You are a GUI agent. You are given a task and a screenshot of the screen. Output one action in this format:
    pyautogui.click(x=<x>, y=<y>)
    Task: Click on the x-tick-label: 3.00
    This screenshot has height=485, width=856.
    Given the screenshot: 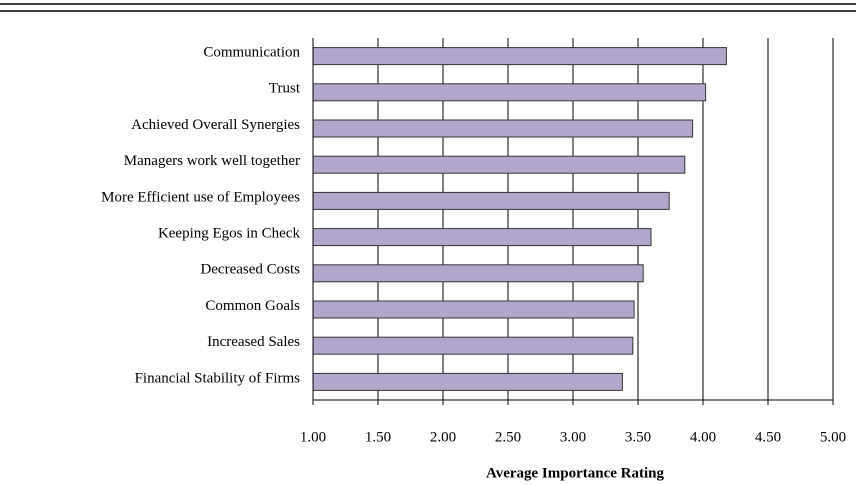 What is the action you would take?
    pyautogui.click(x=573, y=437)
    